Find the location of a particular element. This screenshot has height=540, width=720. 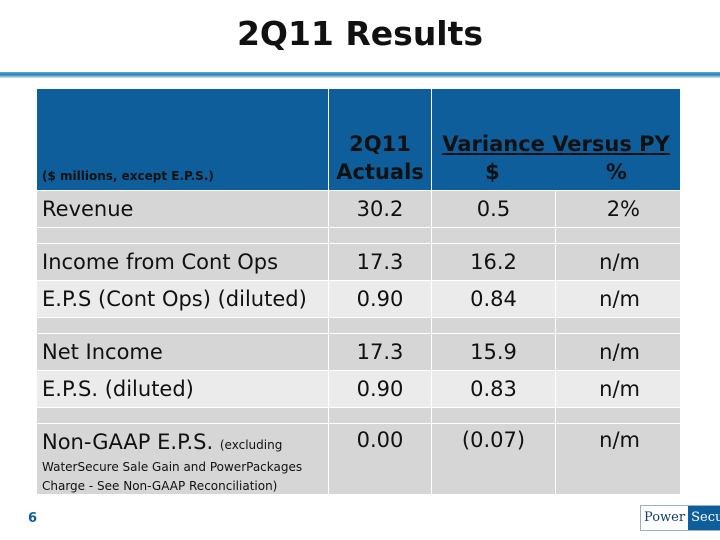

company-logo: Power Secure is located at coordinates (680, 518).